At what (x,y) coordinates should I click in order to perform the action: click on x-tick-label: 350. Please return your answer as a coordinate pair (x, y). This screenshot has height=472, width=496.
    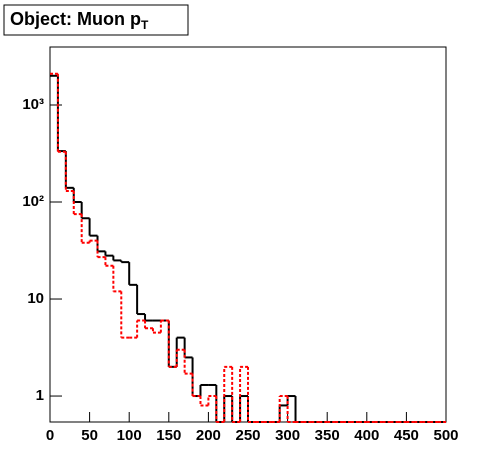
    Looking at the image, I should click on (327, 435).